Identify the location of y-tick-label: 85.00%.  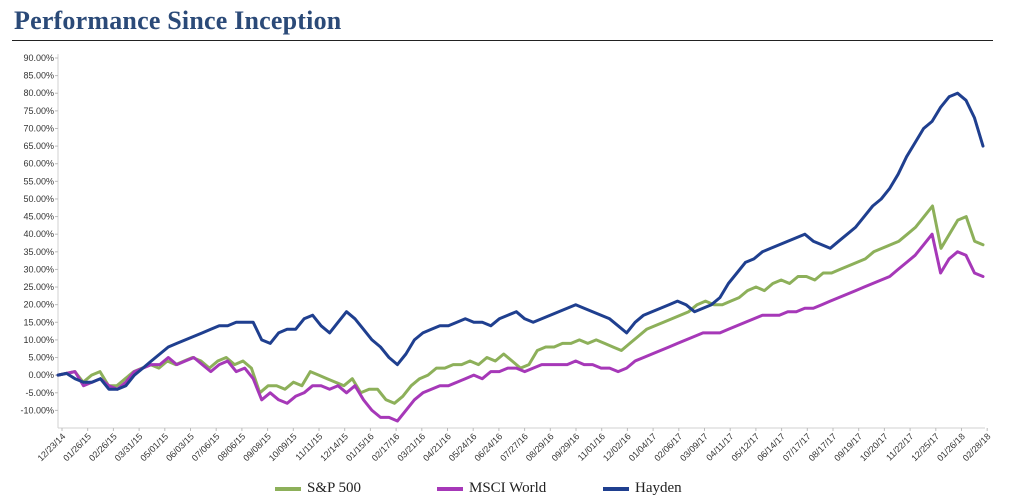
(38, 76).